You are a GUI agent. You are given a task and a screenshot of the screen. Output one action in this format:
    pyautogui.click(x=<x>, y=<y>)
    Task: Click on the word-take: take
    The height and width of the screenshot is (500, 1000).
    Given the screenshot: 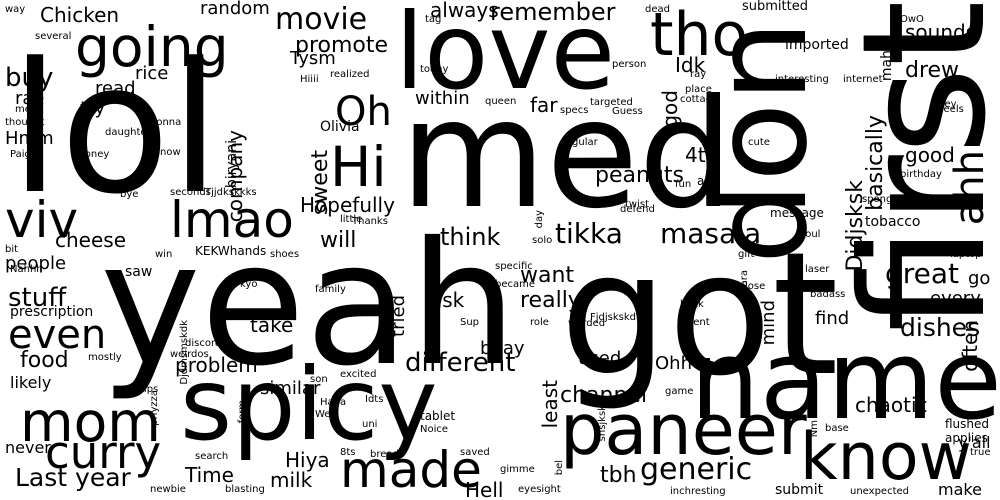 What is the action you would take?
    pyautogui.click(x=272, y=325)
    